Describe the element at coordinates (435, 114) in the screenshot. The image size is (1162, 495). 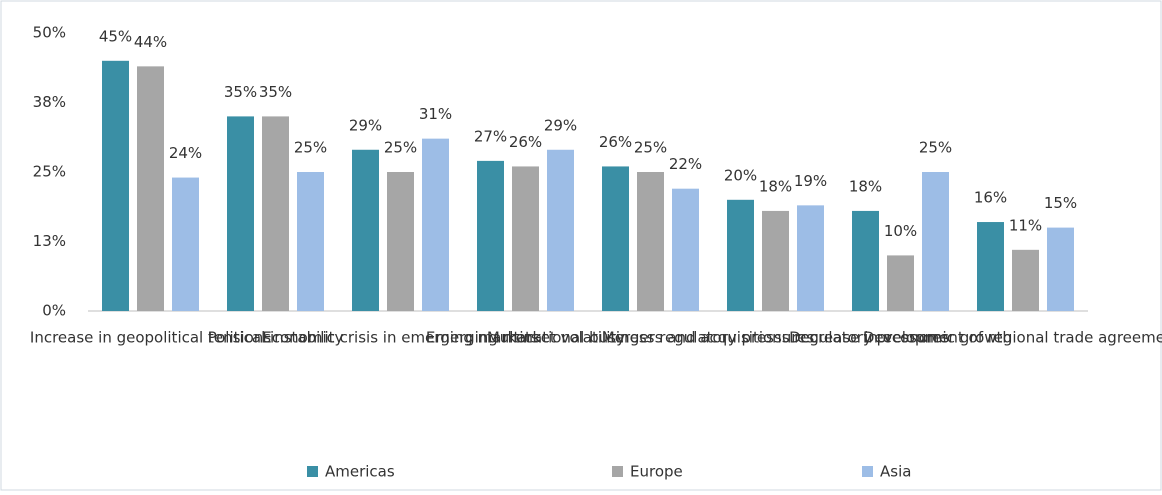
I see `value-label: 31%` at that location.